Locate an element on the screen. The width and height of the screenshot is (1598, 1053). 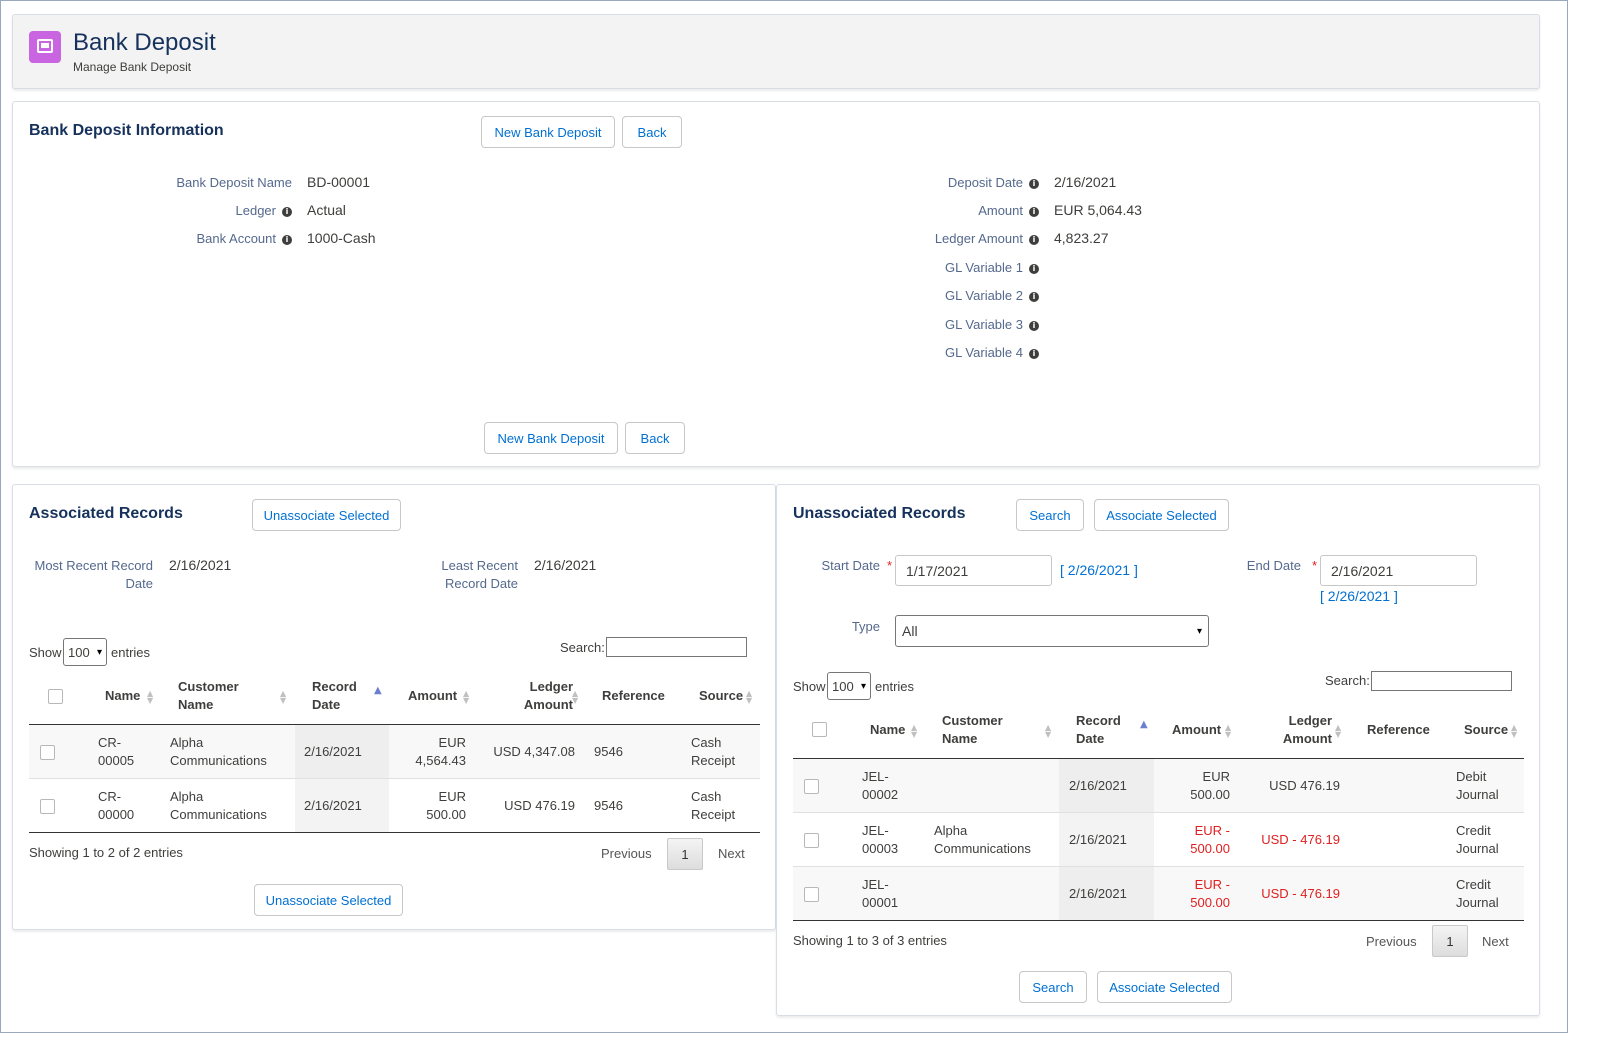
record-name-link: CR-00000 is located at coordinates (116, 805).